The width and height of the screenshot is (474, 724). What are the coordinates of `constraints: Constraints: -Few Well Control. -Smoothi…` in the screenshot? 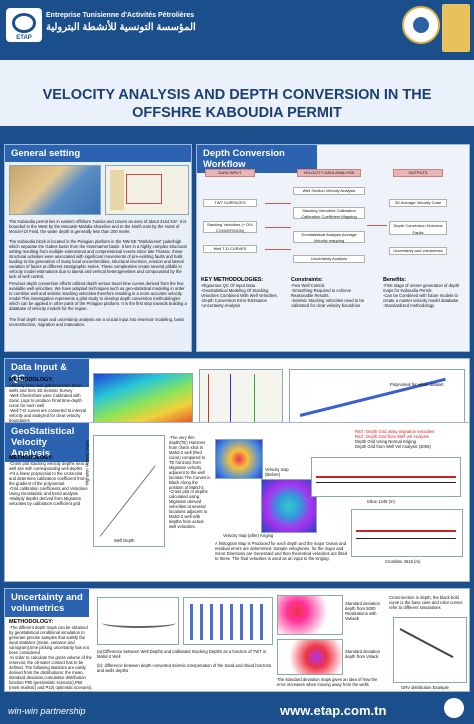 It's located at (336, 292).